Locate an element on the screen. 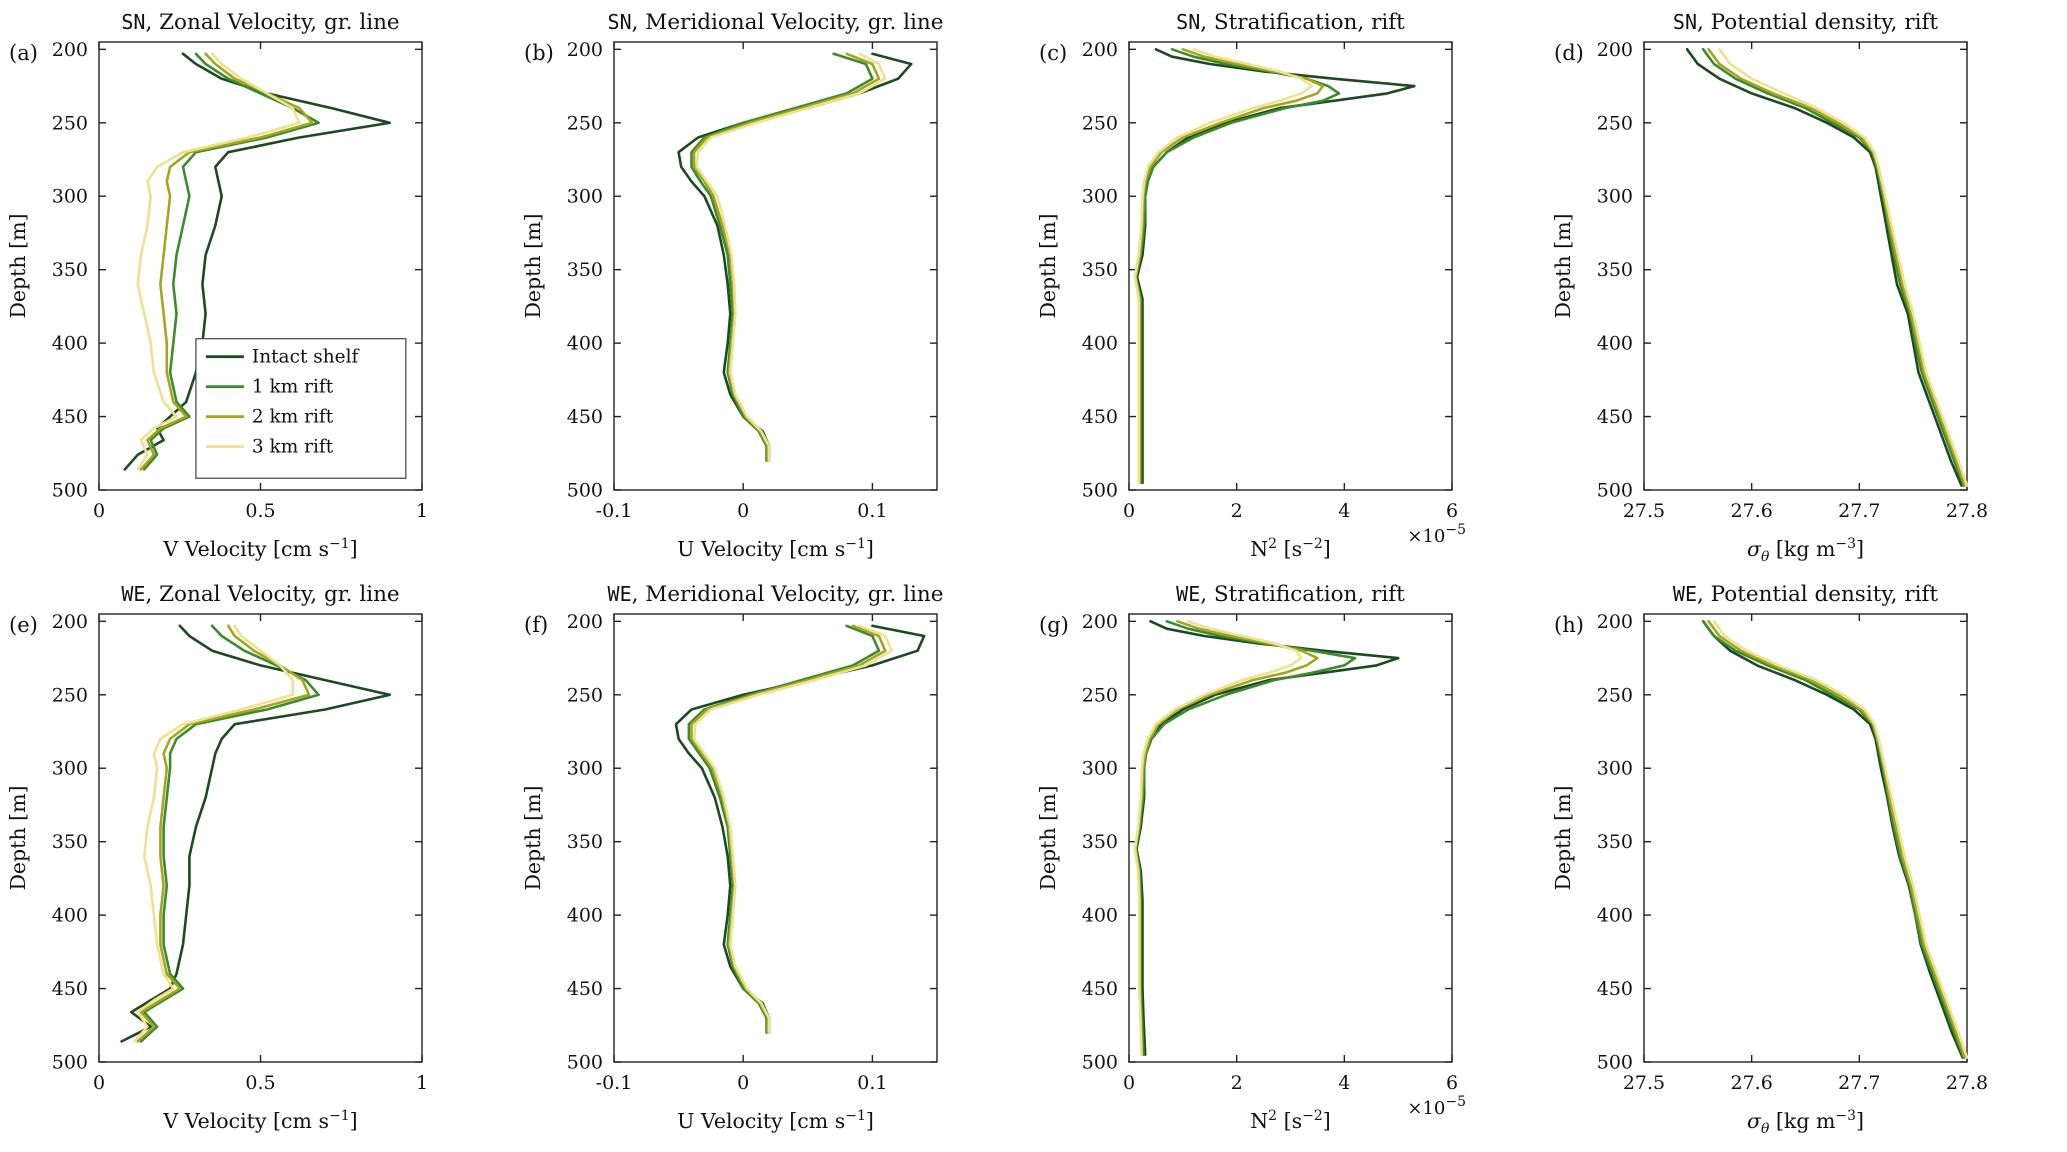 This screenshot has width=2067, height=1152. panel-letter: (c) is located at coordinates (1053, 53).